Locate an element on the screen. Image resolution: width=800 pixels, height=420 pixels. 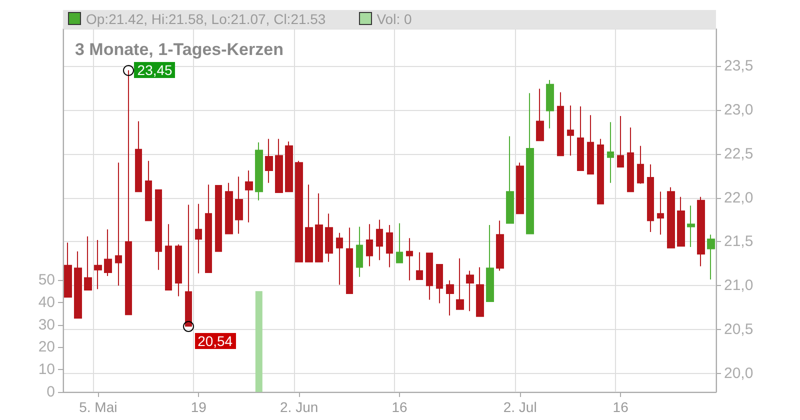
y2-tick-label: 40 is located at coordinates (46, 302).